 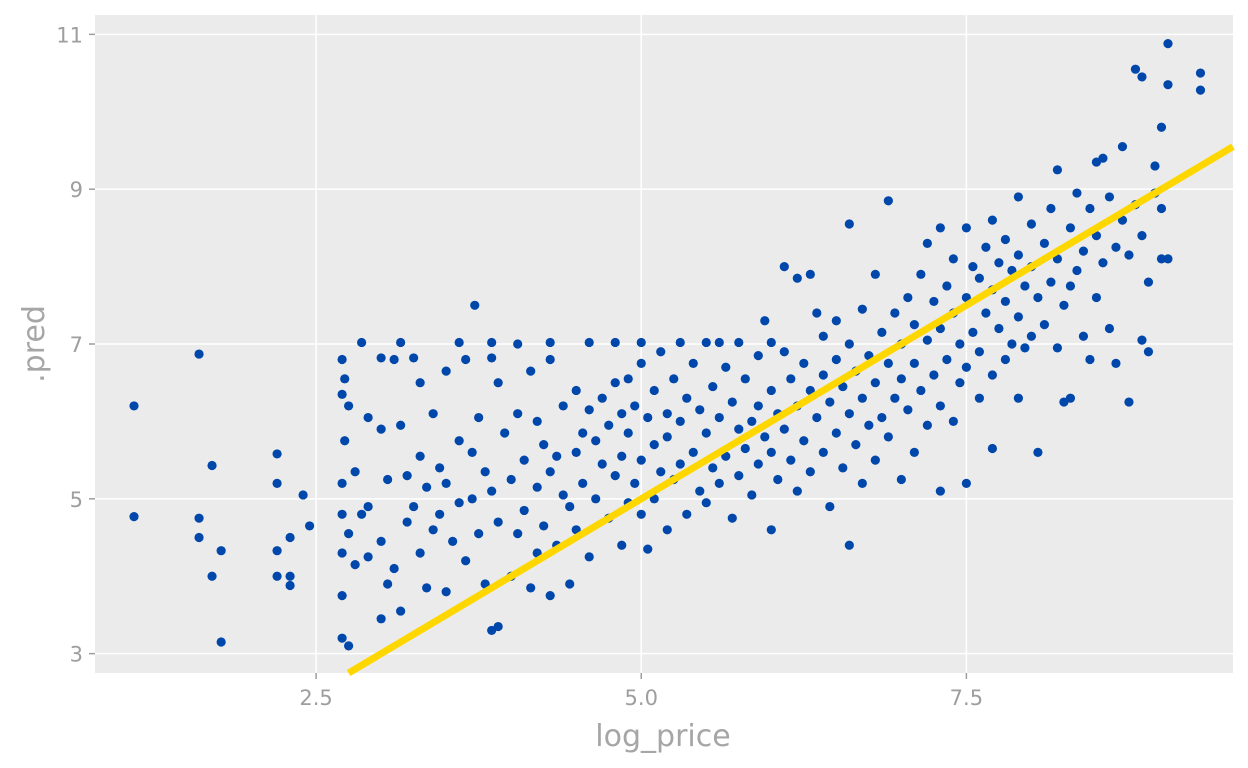 What do you see at coordinates (69, 35) in the screenshot?
I see `y-tick-label: 11` at bounding box center [69, 35].